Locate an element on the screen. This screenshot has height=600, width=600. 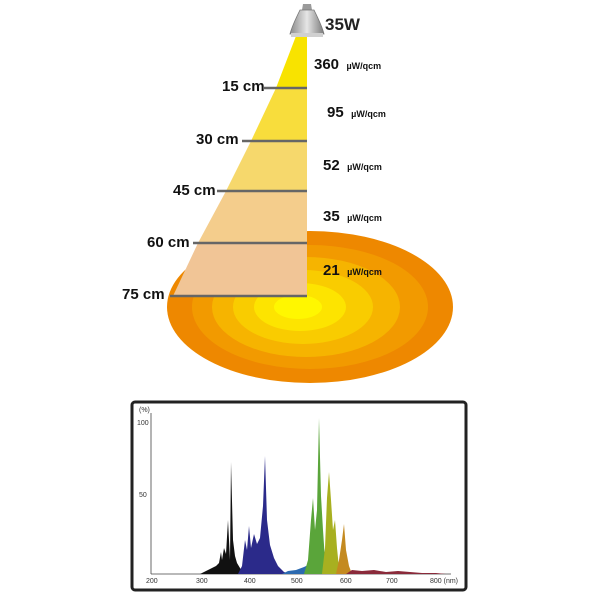
irradiance-value: 360 is located at coordinates (326, 64).